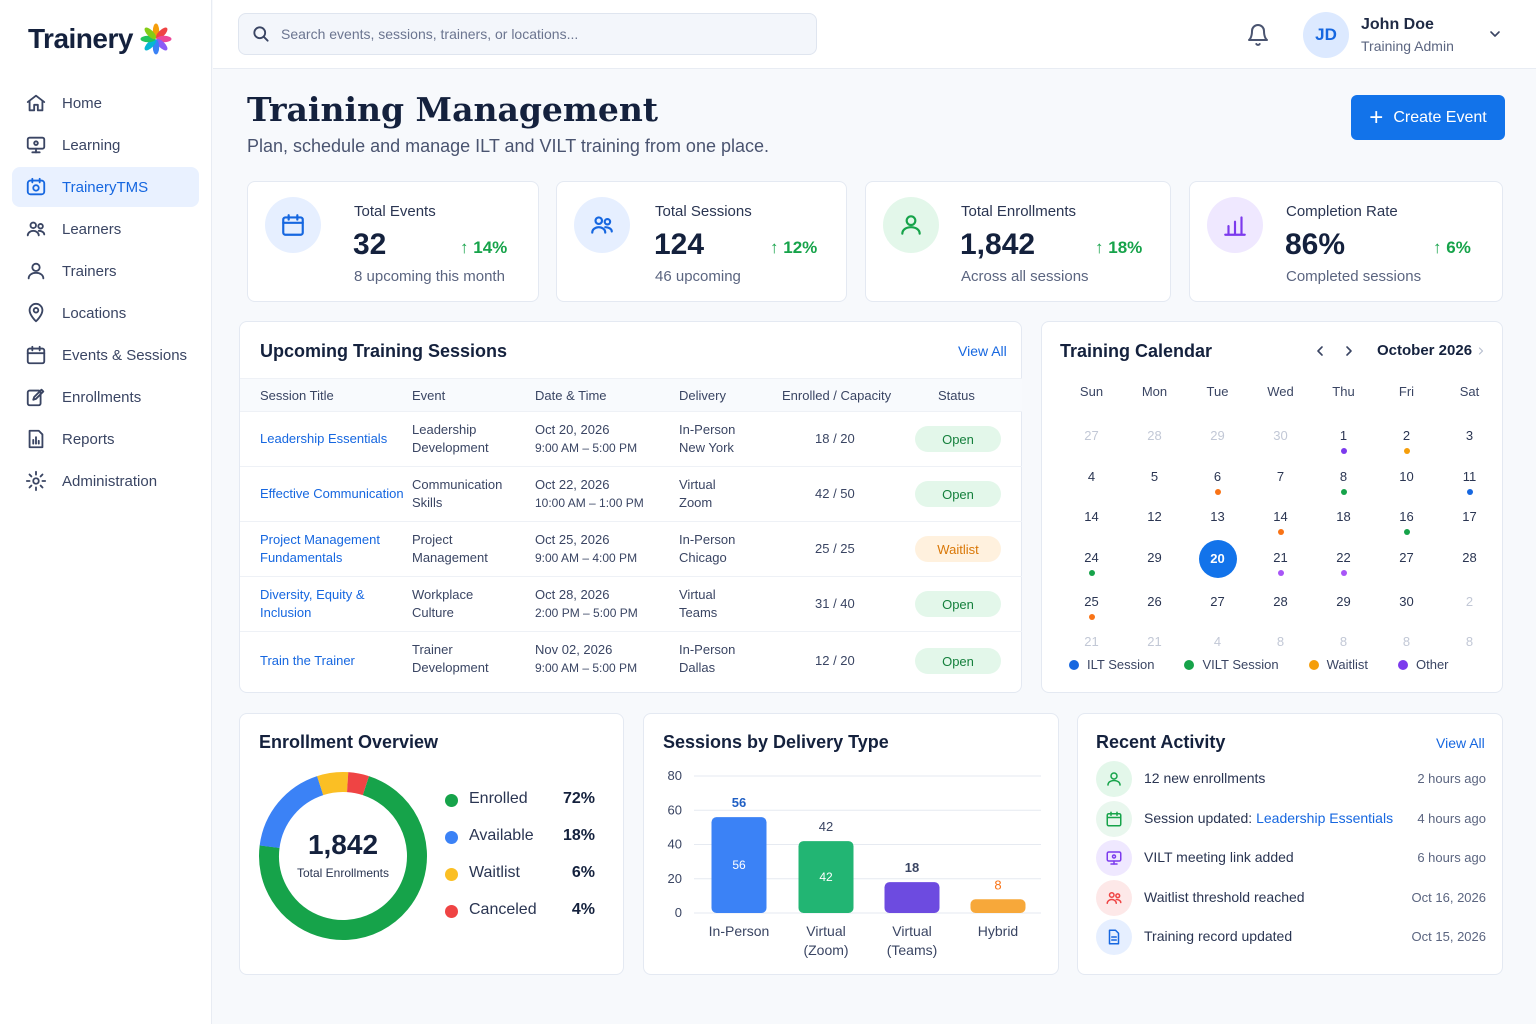  Describe the element at coordinates (1291, 937) in the screenshot. I see `activity-item: Training record updated Oct 15, 2026` at that location.